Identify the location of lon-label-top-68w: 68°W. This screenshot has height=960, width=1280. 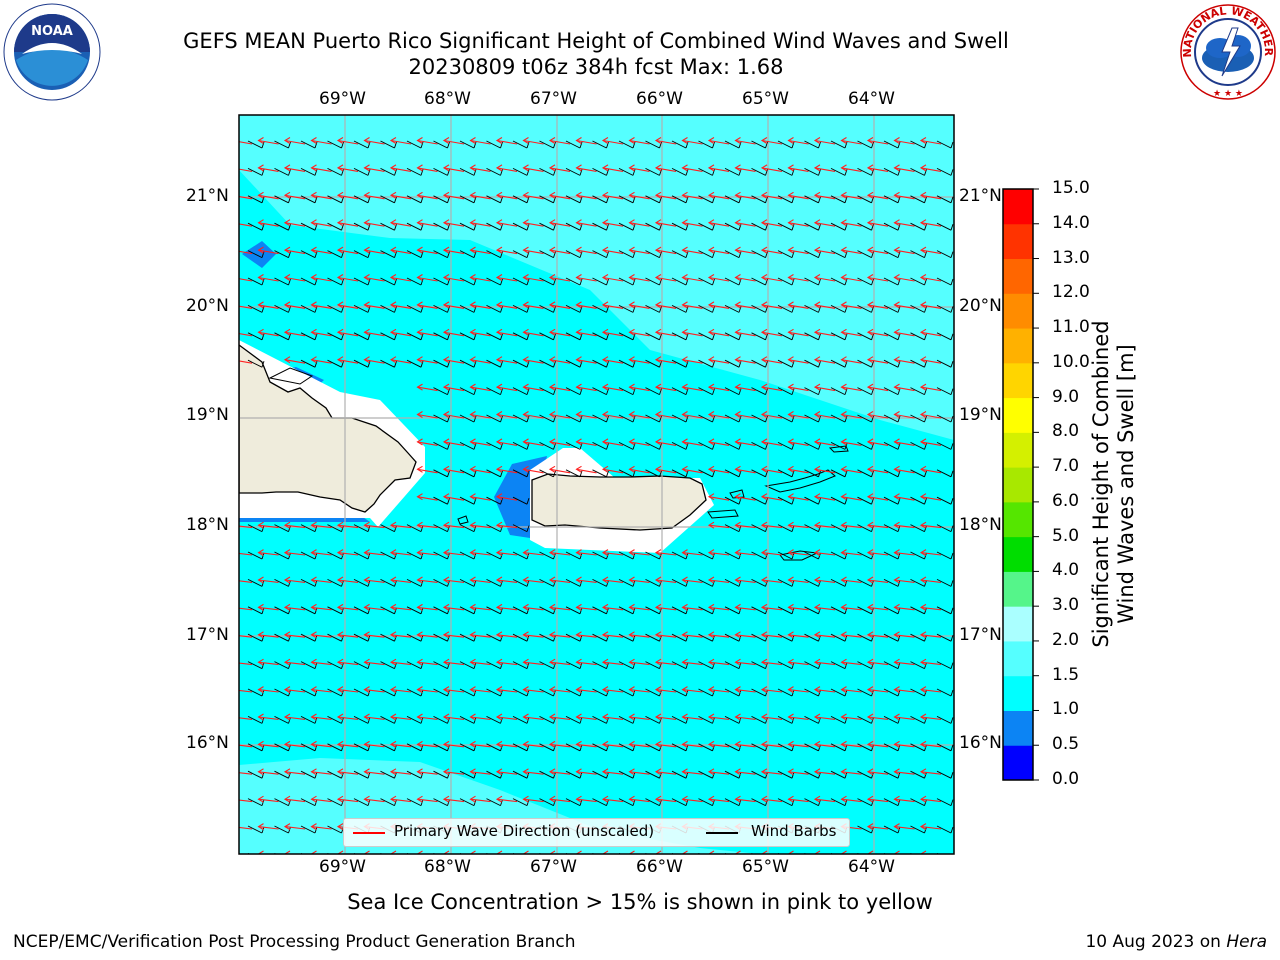
(447, 99).